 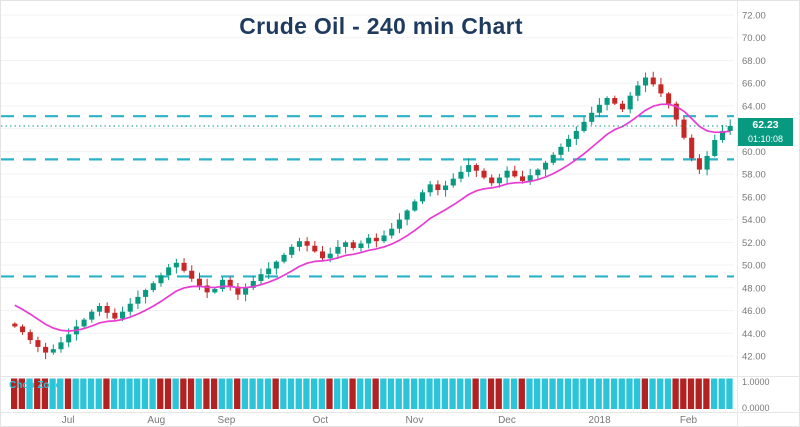 I want to click on svg-text: Sep, so click(x=227, y=420).